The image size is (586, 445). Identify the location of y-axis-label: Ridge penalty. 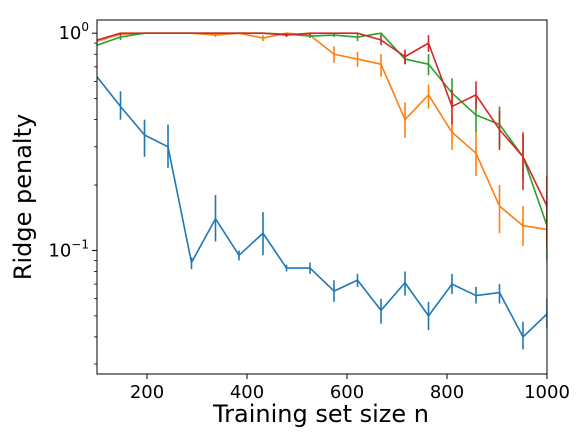
(23, 197).